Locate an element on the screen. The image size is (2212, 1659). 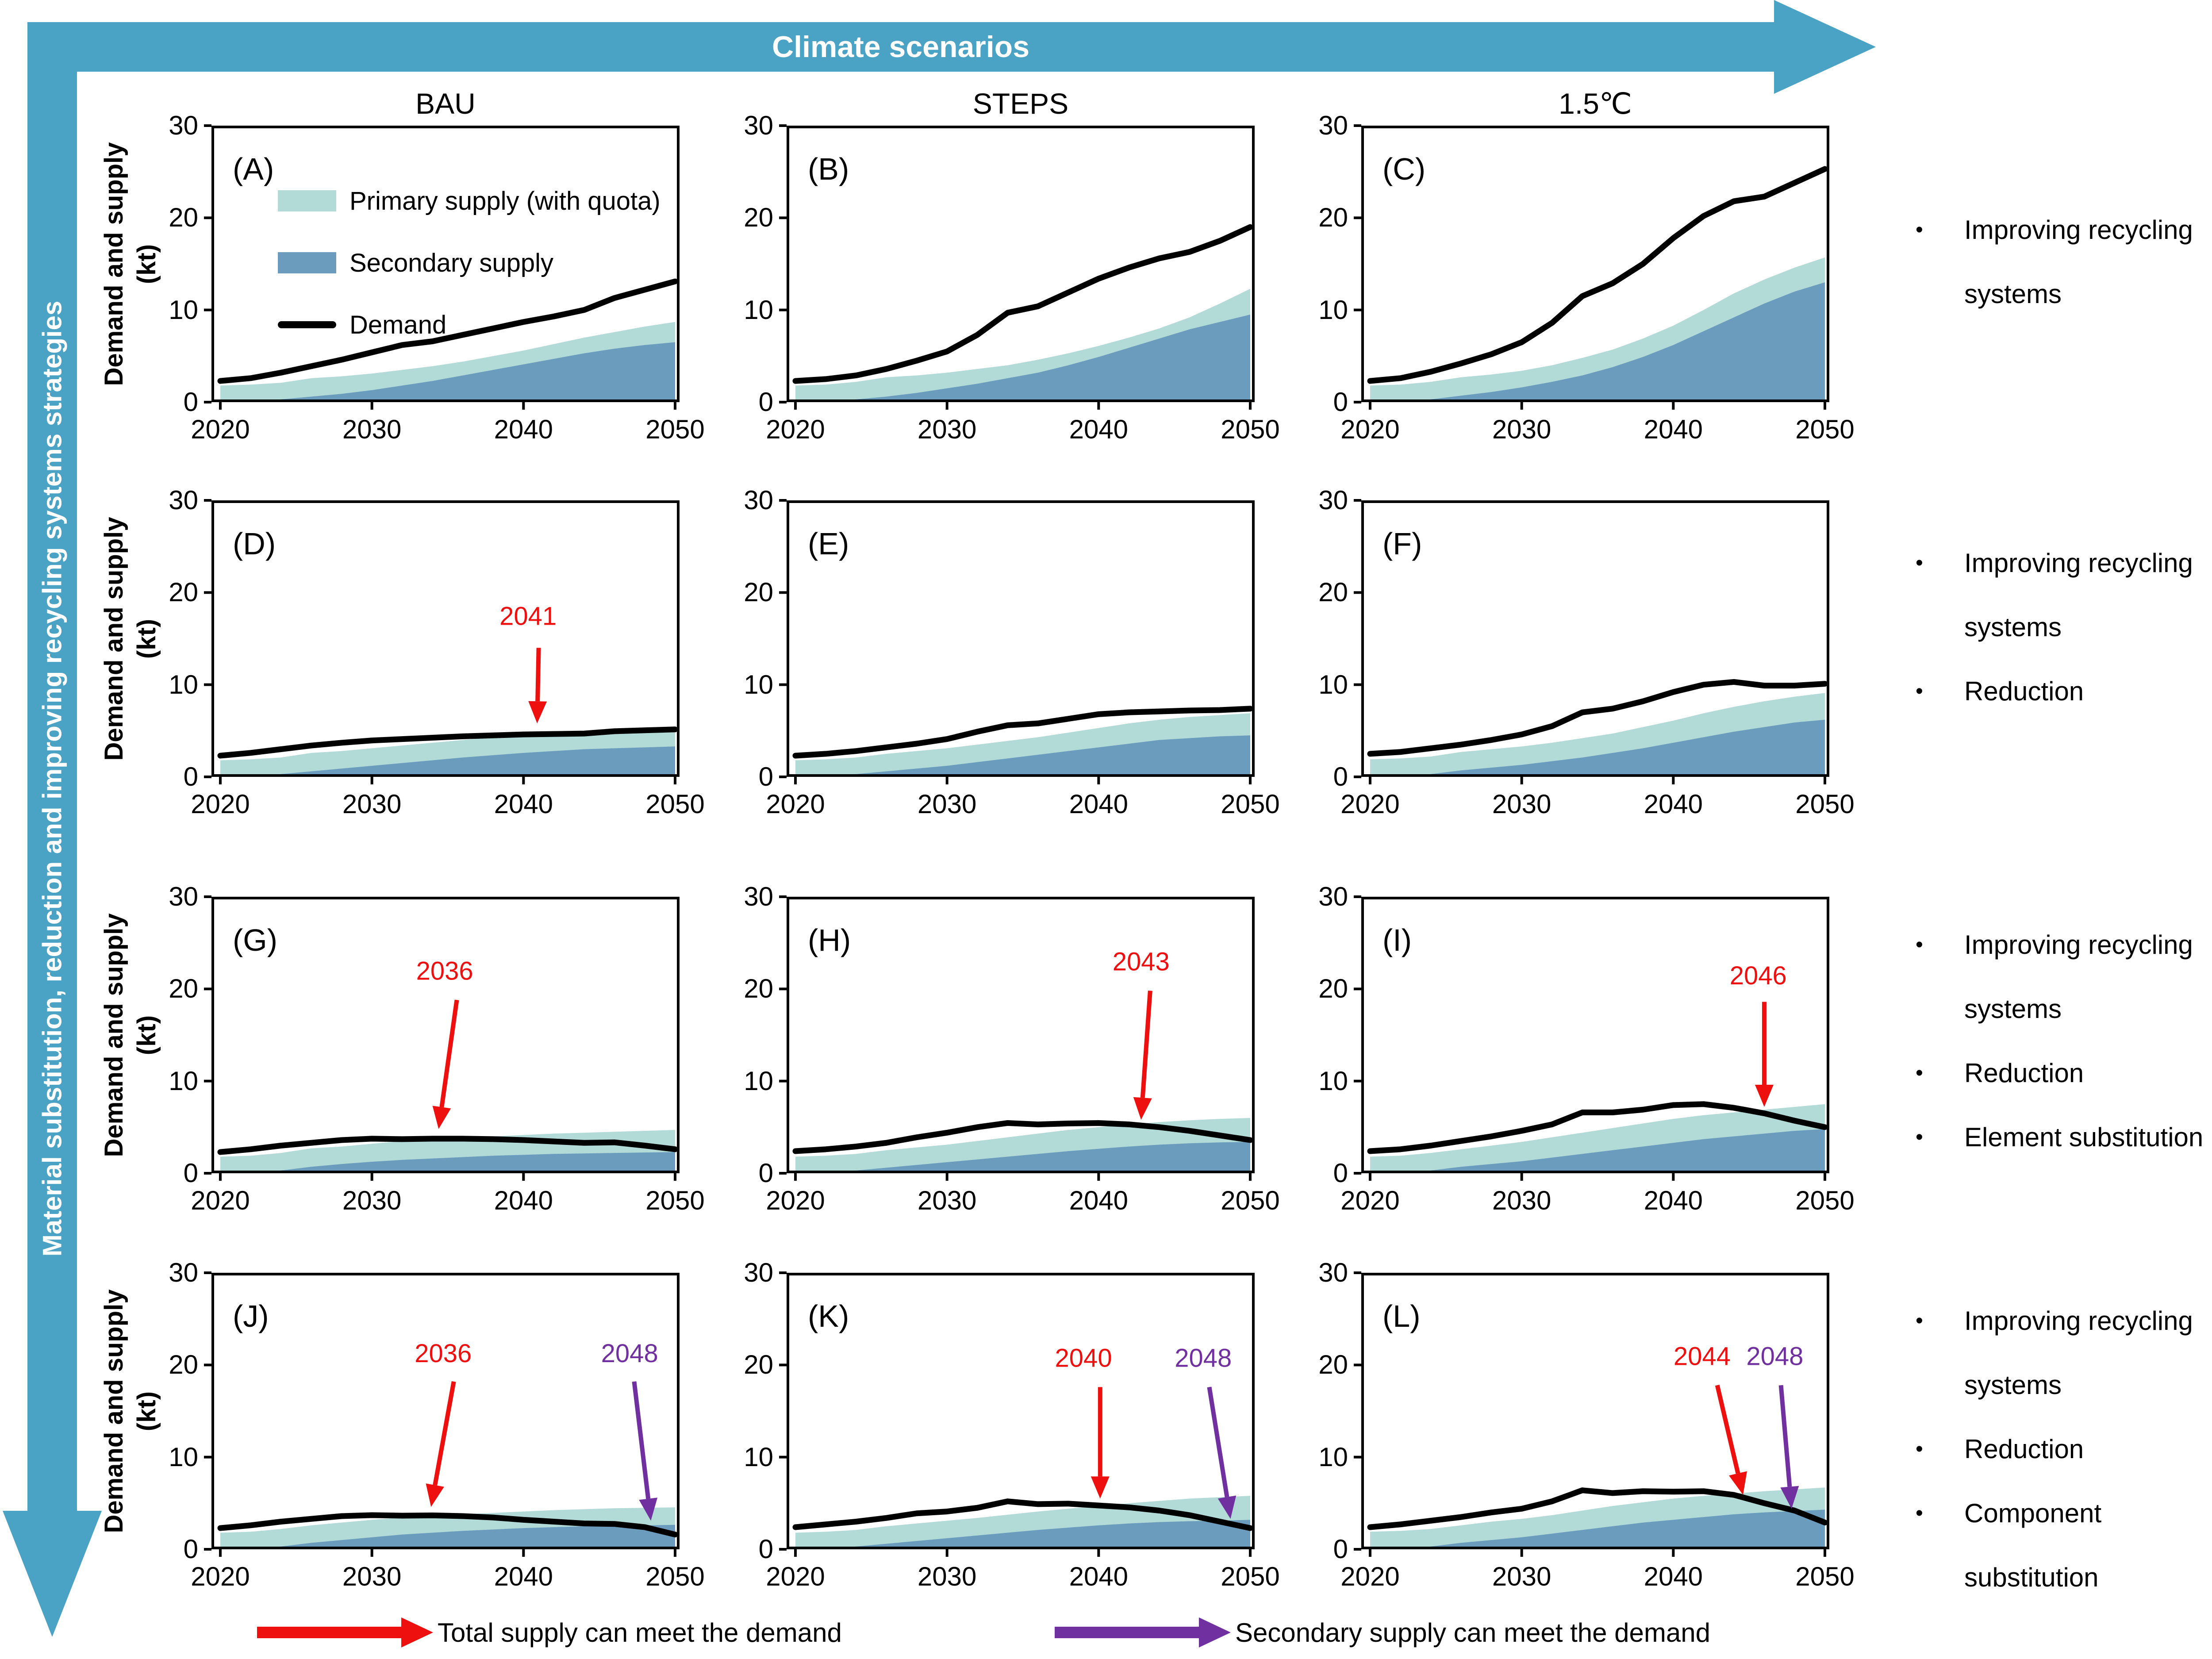
panel-letter-H: (H) is located at coordinates (830, 940).